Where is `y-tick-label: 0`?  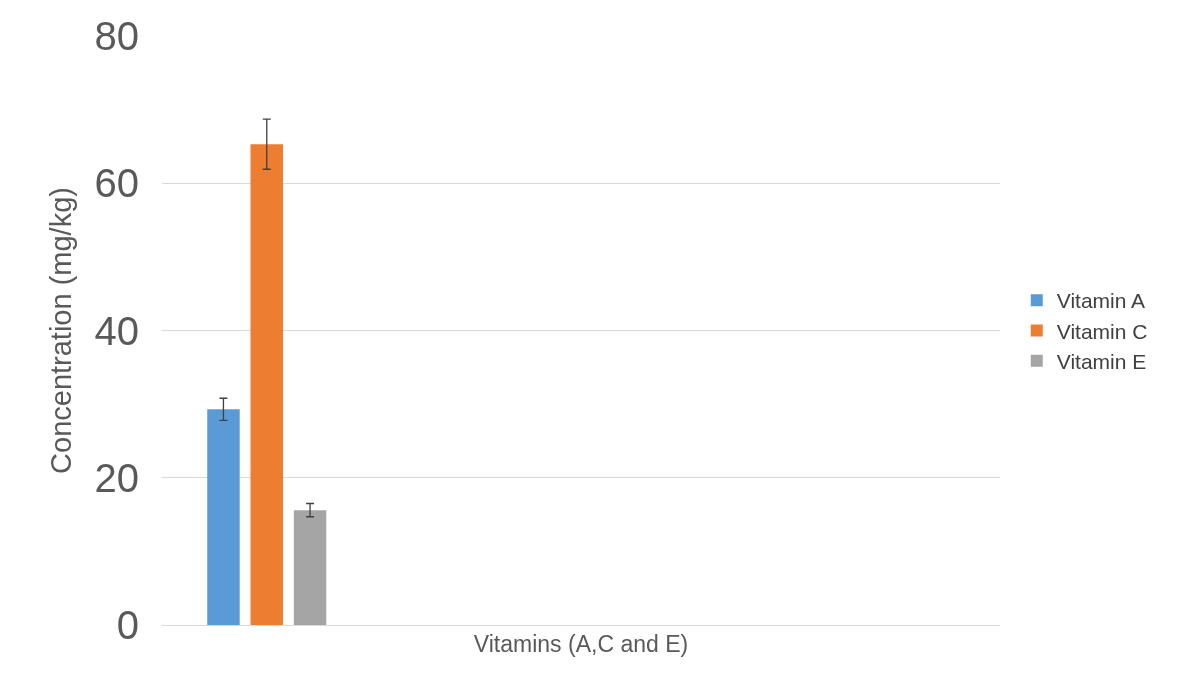 y-tick-label: 0 is located at coordinates (127, 625).